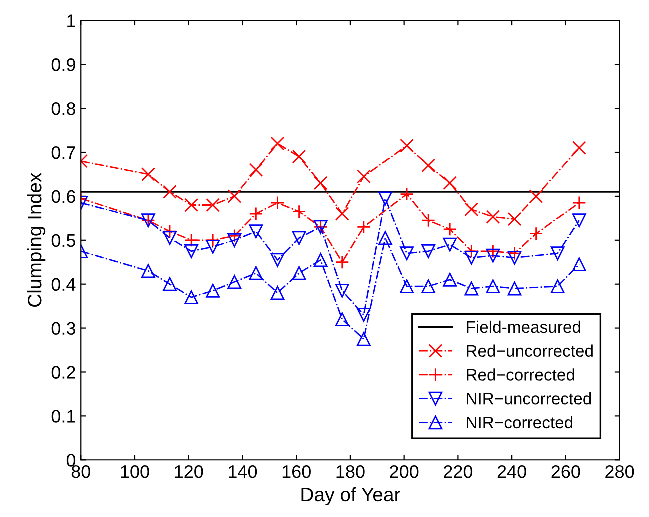  I want to click on x-tick-label: 160, so click(296, 471).